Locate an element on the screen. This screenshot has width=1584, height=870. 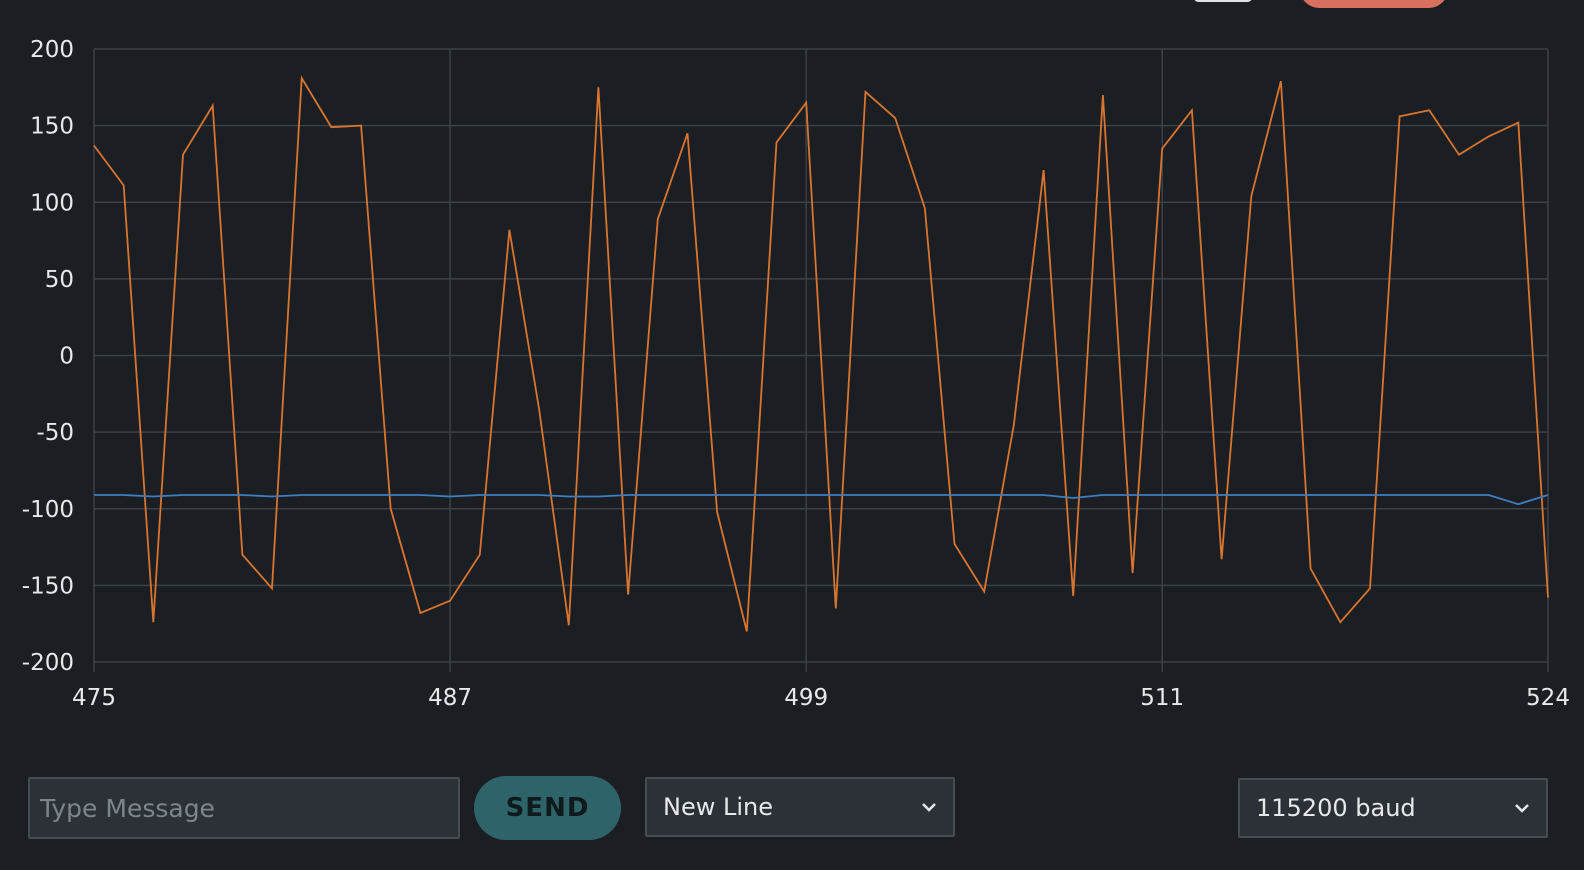
y-tick-label: -50 is located at coordinates (55, 433).